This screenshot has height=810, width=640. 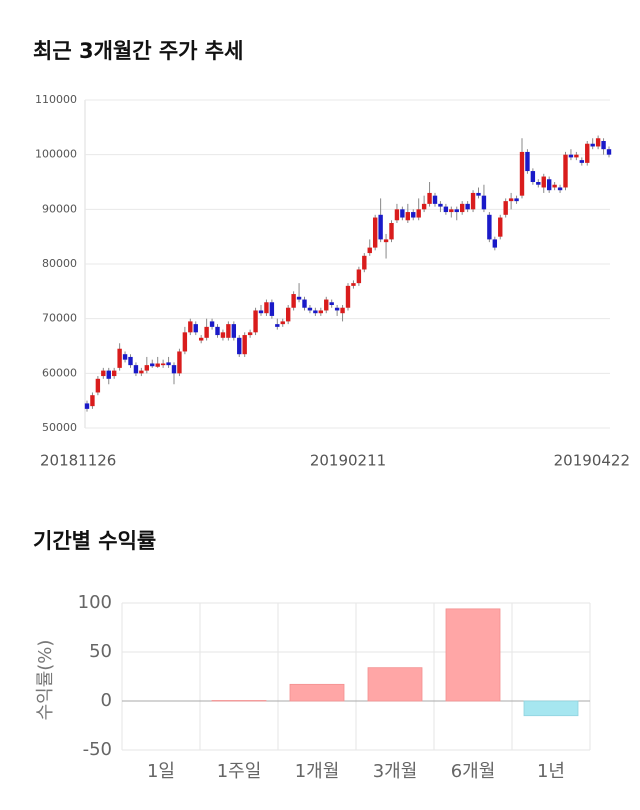 I want to click on y-tick-label: 100, so click(x=95, y=602).